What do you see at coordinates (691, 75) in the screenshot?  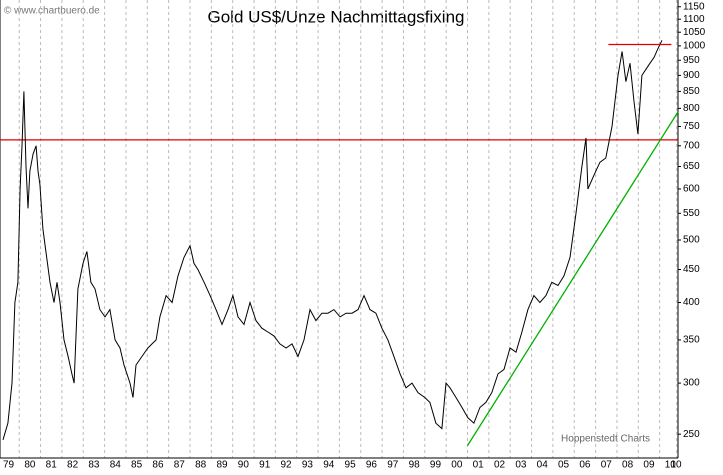 I see `y-tick-label: 900` at bounding box center [691, 75].